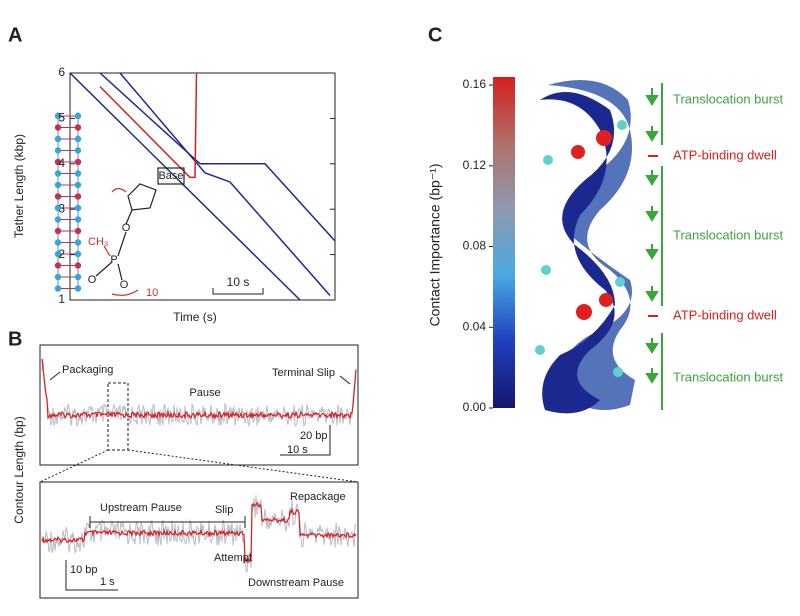  I want to click on y-tick-label: 5, so click(61, 118).